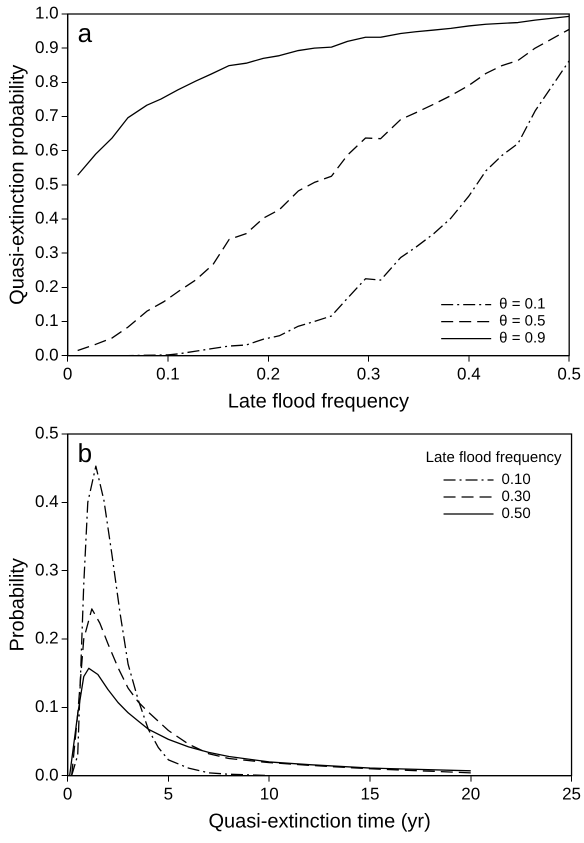 This screenshot has height=843, width=584. What do you see at coordinates (469, 374) in the screenshot?
I see `x-tick-label: 0.4` at bounding box center [469, 374].